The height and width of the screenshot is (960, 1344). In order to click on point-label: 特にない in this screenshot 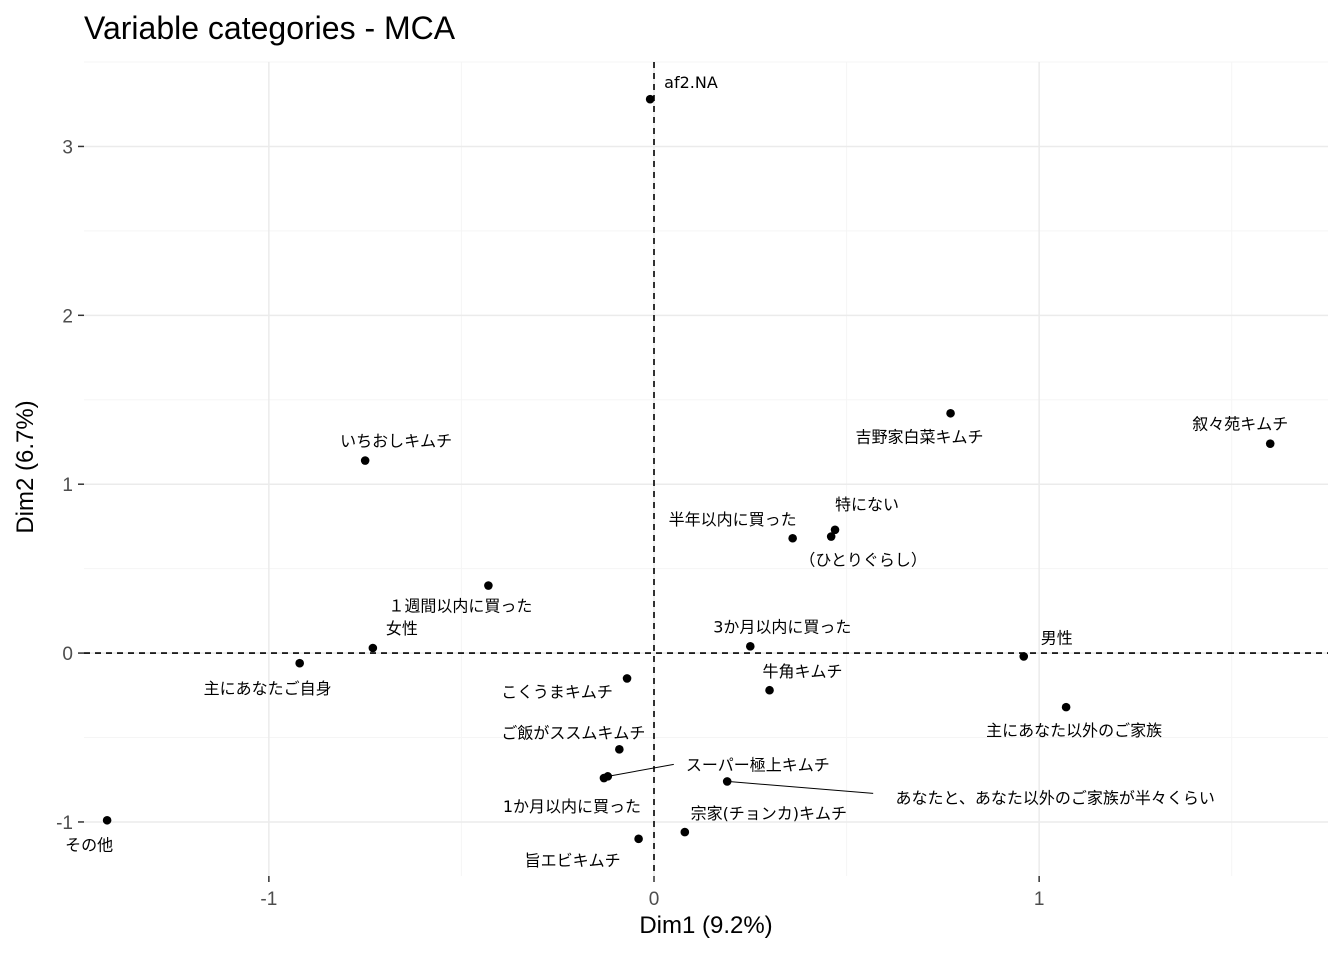, I will do `click(867, 504)`.